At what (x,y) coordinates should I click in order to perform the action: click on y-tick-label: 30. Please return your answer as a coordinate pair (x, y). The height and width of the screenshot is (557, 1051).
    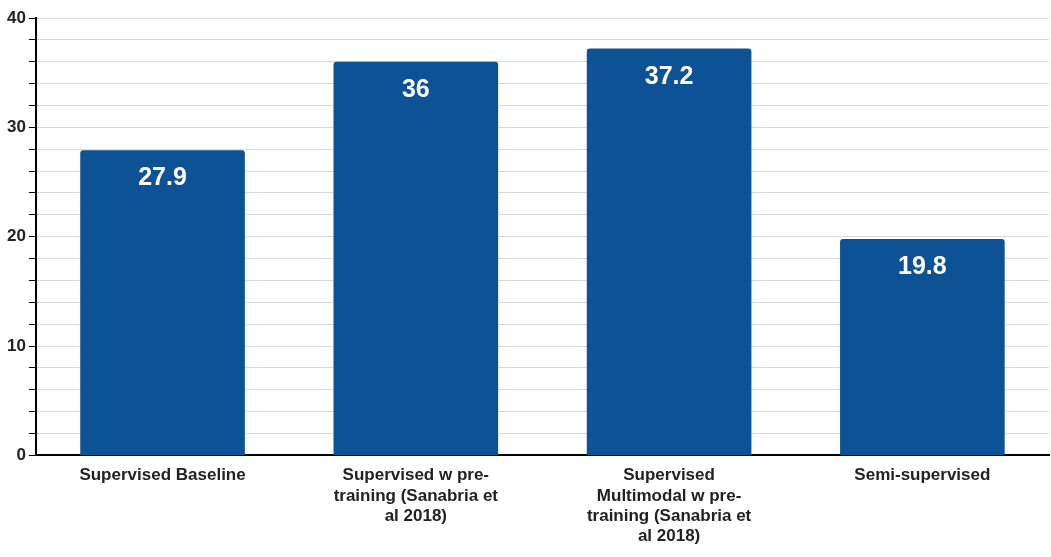
    Looking at the image, I should click on (16, 127).